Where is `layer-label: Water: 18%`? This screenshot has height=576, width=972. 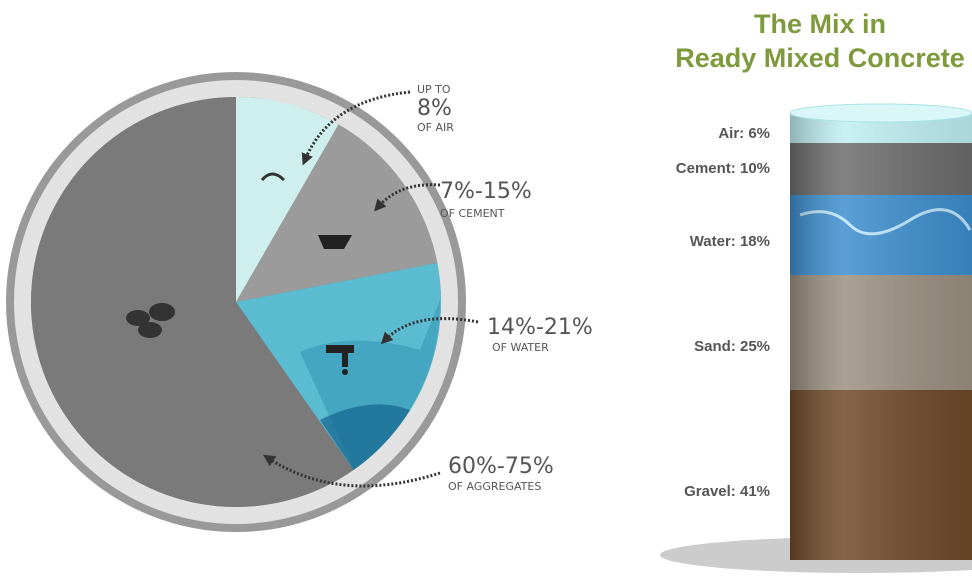 layer-label: Water: 18% is located at coordinates (730, 241).